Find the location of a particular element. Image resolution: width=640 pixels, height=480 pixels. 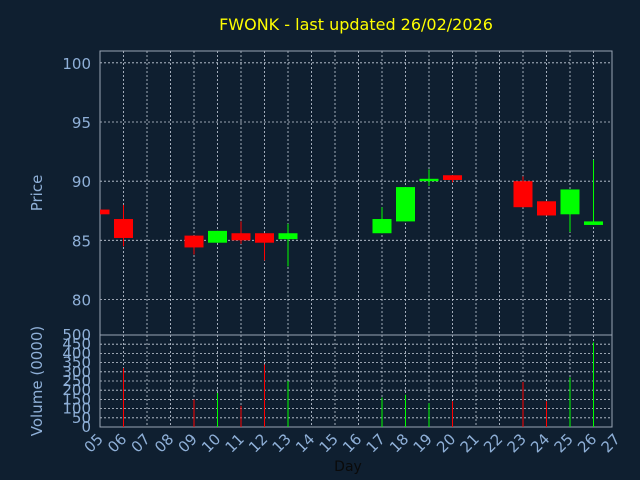

volume-tick-label: 400 is located at coordinates (76, 353).